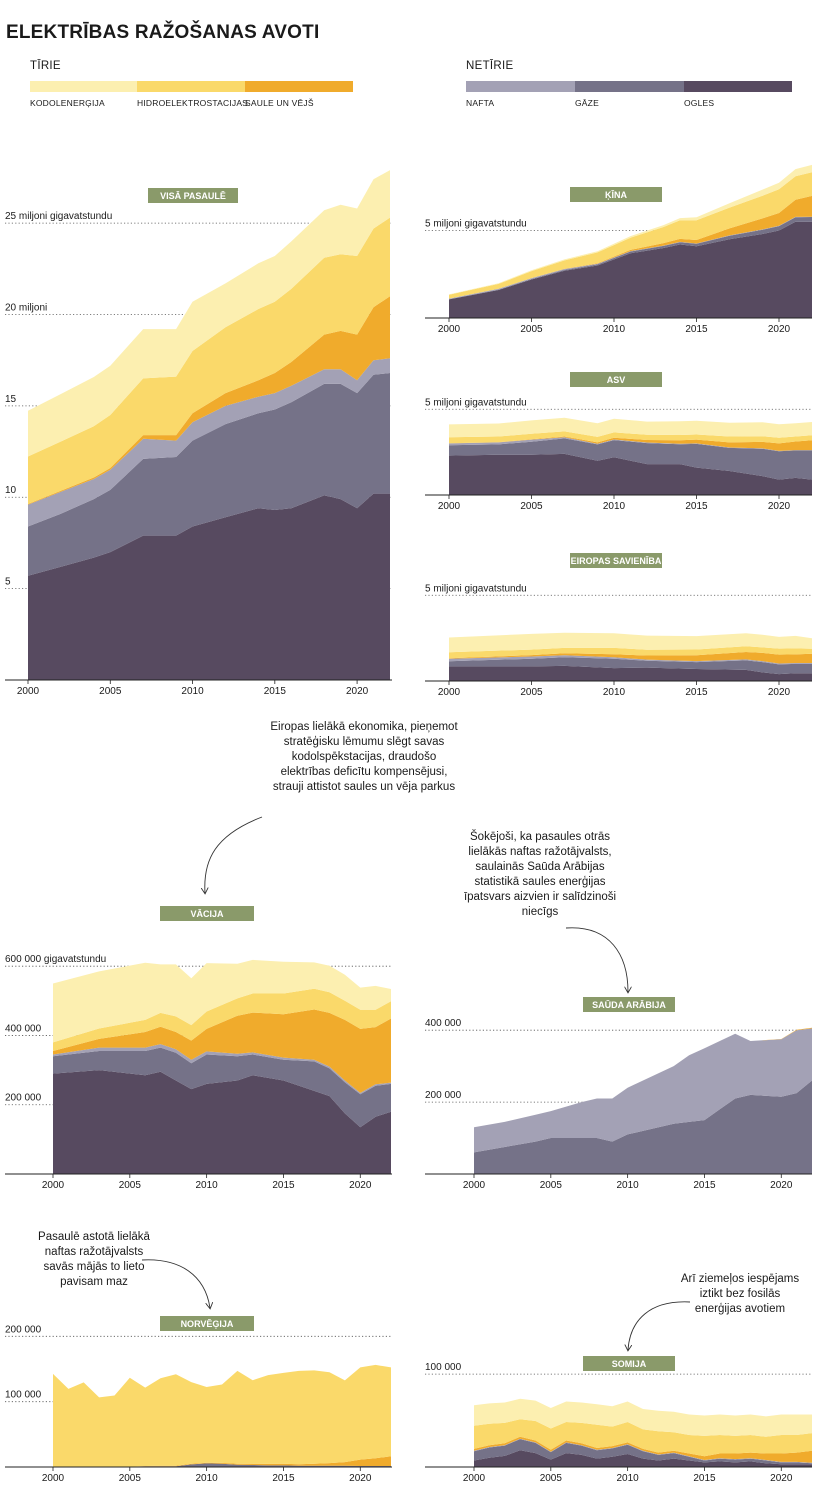 The height and width of the screenshot is (1486, 820). I want to click on chart-name: SOMIJA, so click(629, 1364).